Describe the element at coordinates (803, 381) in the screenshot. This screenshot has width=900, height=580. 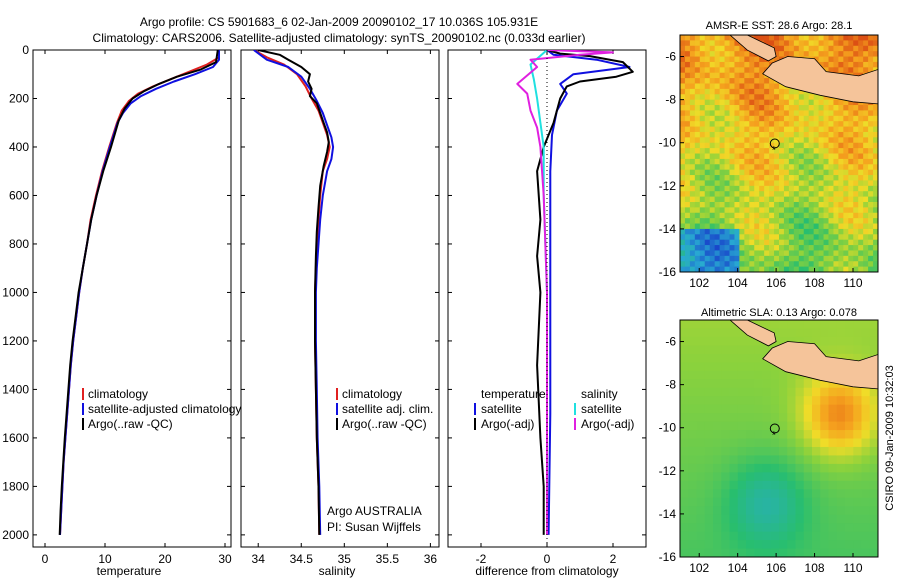
I see `sla-map-land: *` at that location.